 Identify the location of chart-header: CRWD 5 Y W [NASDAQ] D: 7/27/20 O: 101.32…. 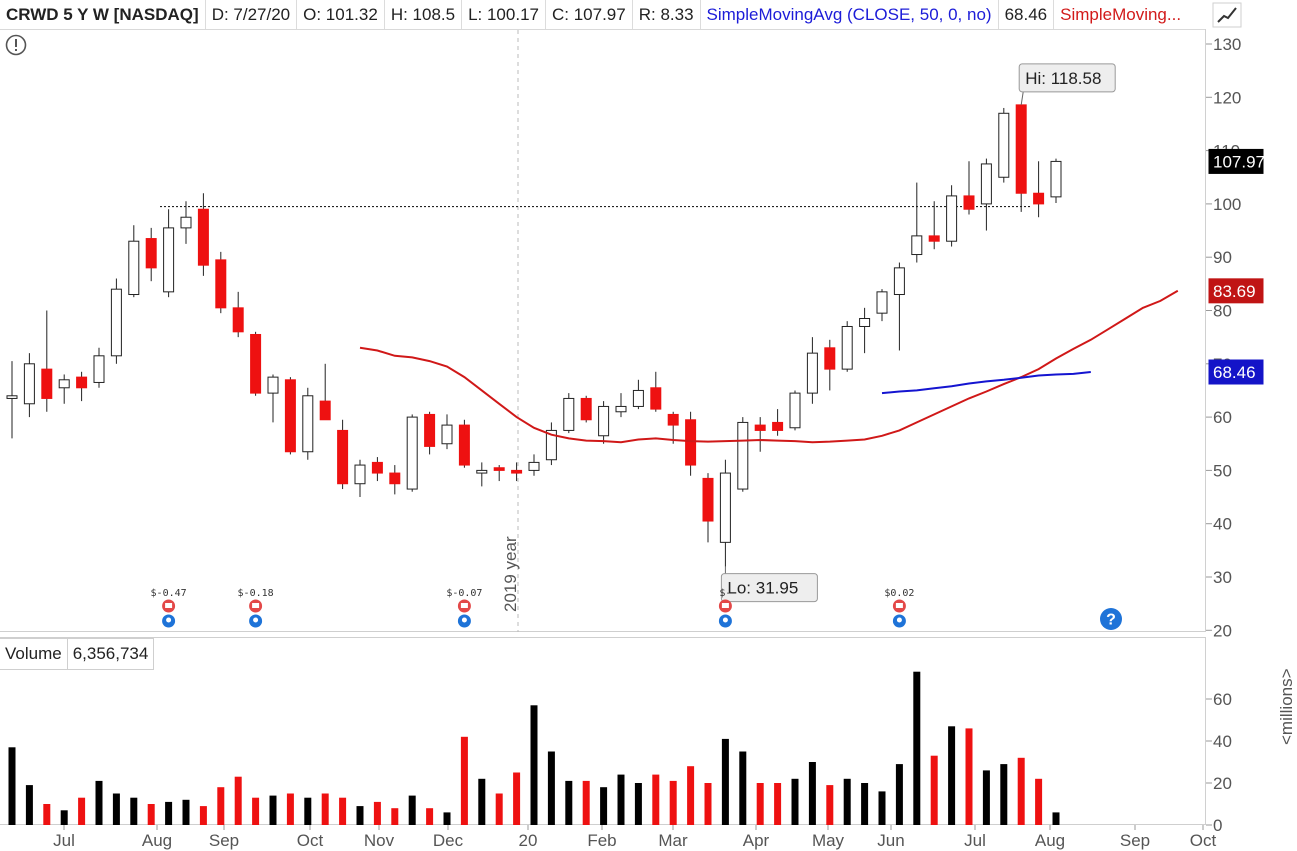
(603, 15).